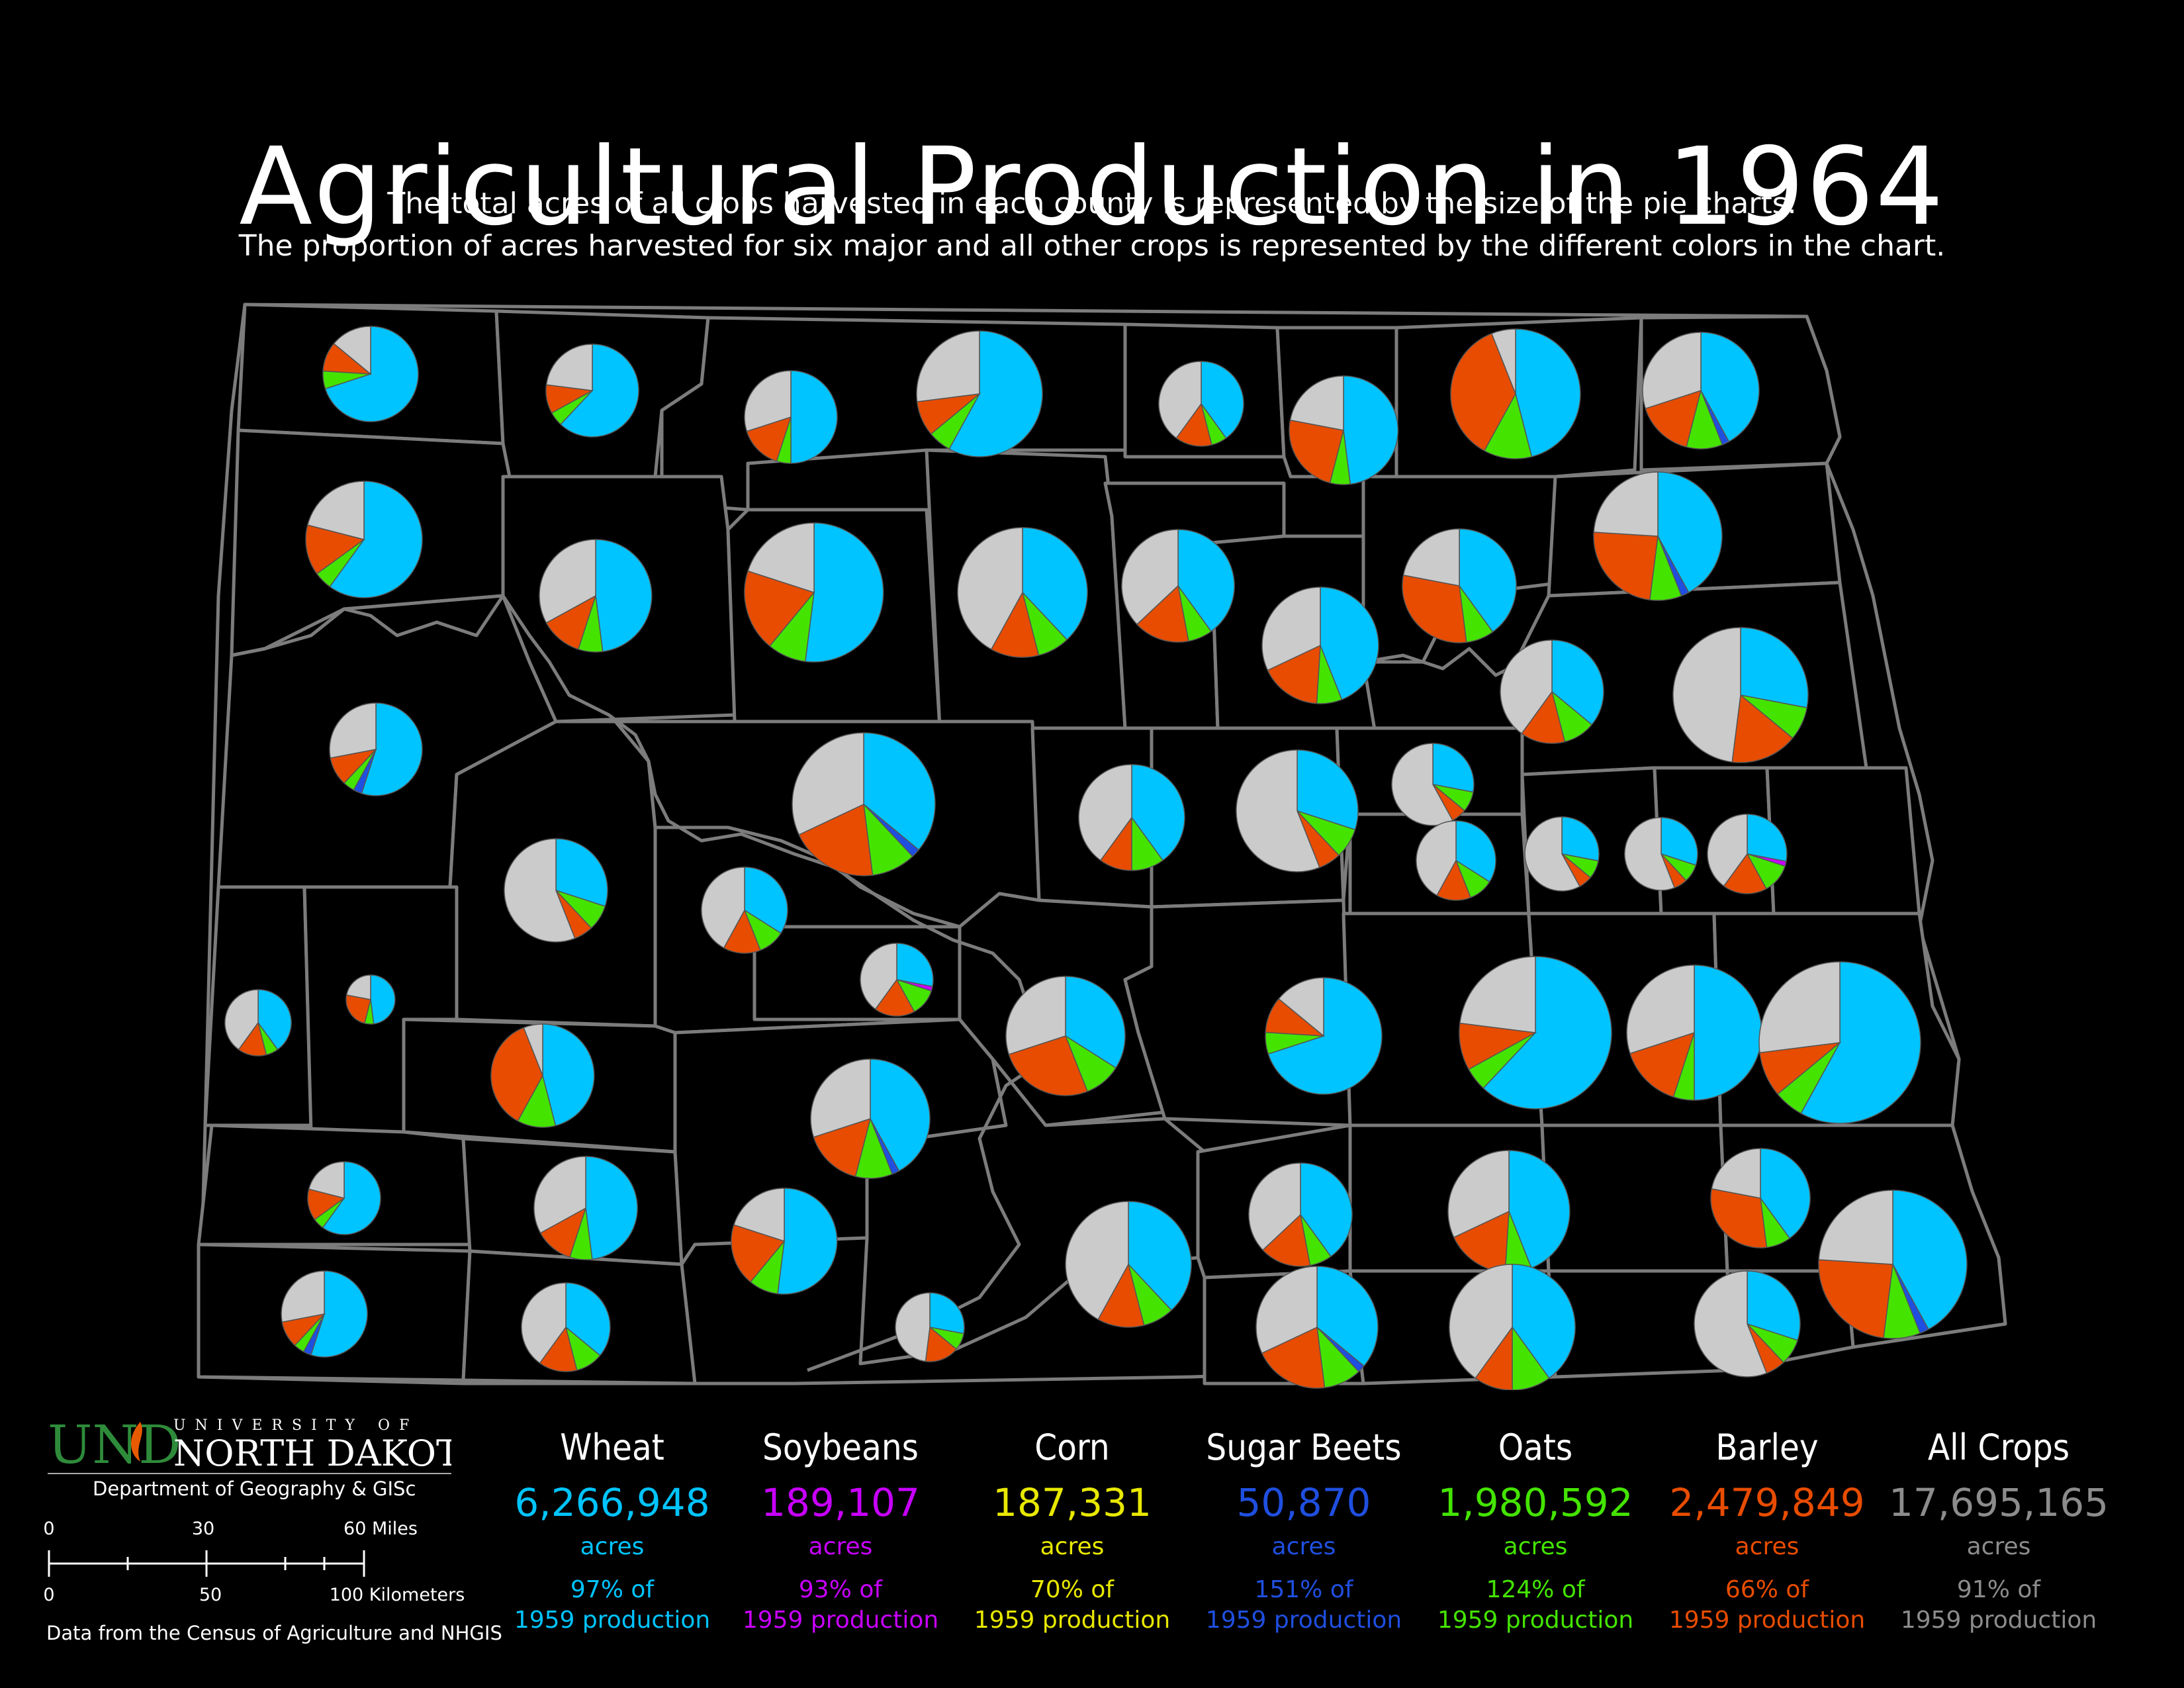 The height and width of the screenshot is (1688, 2184). What do you see at coordinates (254, 1562) in the screenshot?
I see `scale-bar: 0 30 60 Miles 0 50 100 Kilometers` at bounding box center [254, 1562].